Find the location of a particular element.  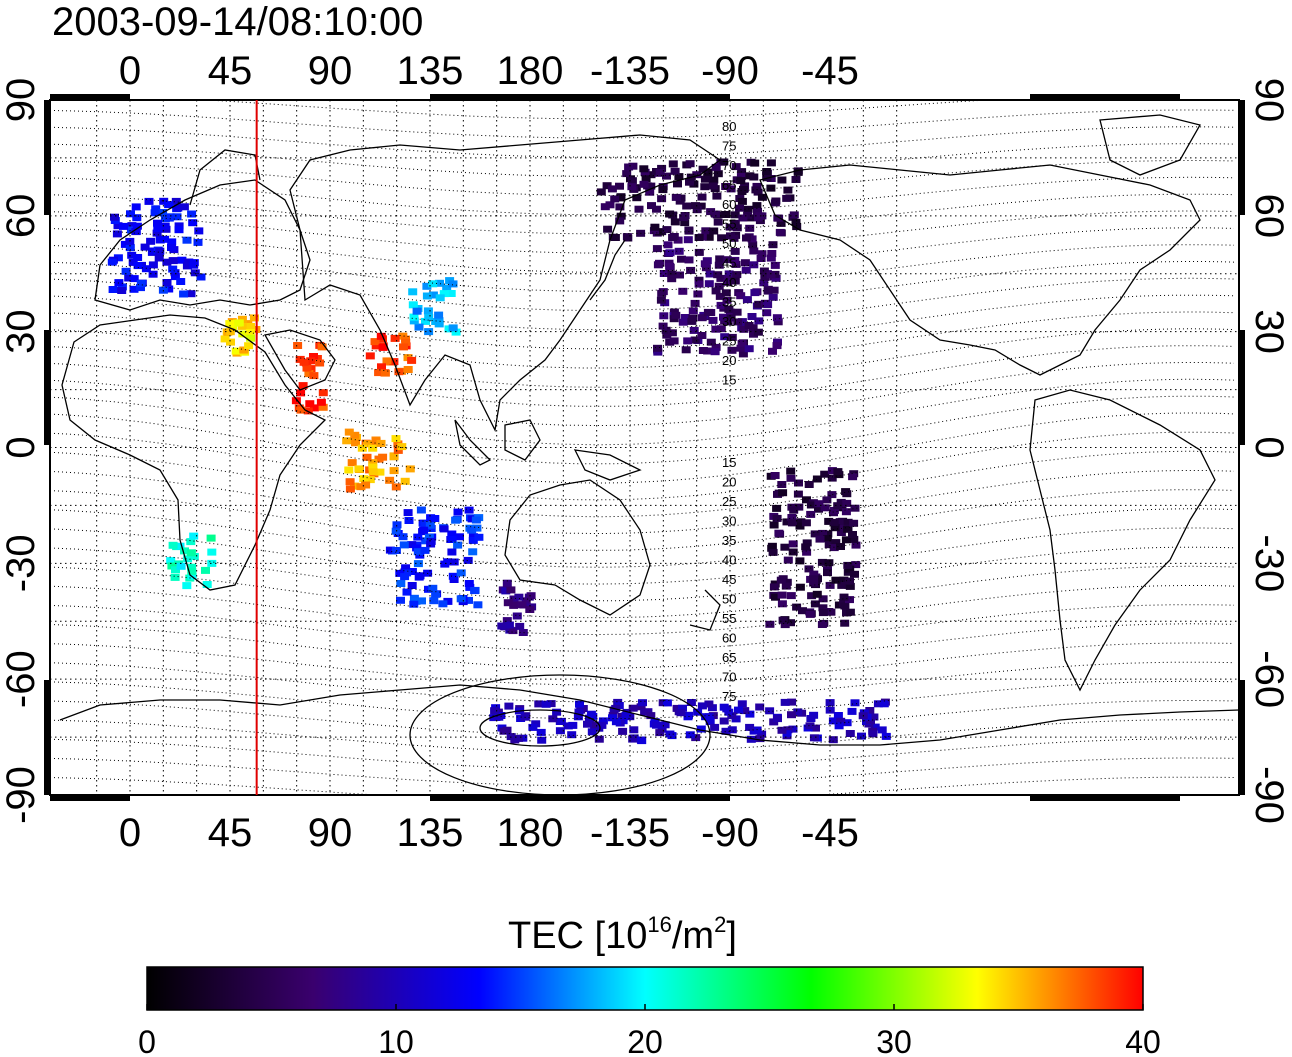

contour-label: 55 is located at coordinates (729, 618).